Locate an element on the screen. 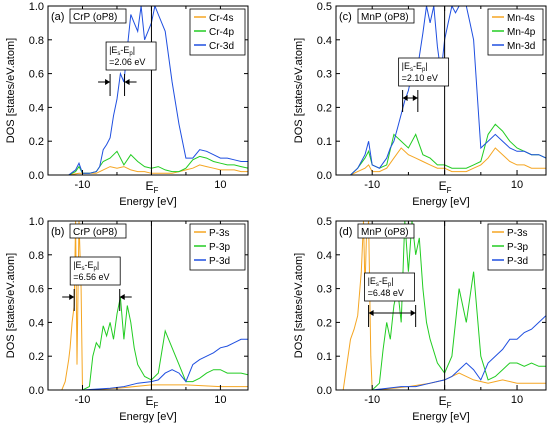 The image size is (550, 426). panel-label: (c) is located at coordinates (345, 17).